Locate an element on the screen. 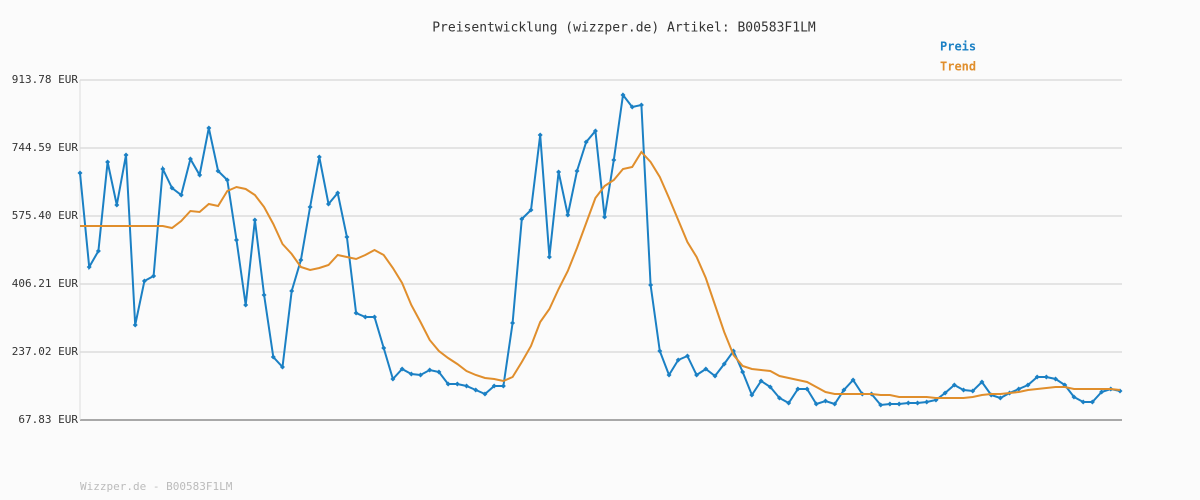  y-tick-label: 913.78 EUR is located at coordinates (45, 79).